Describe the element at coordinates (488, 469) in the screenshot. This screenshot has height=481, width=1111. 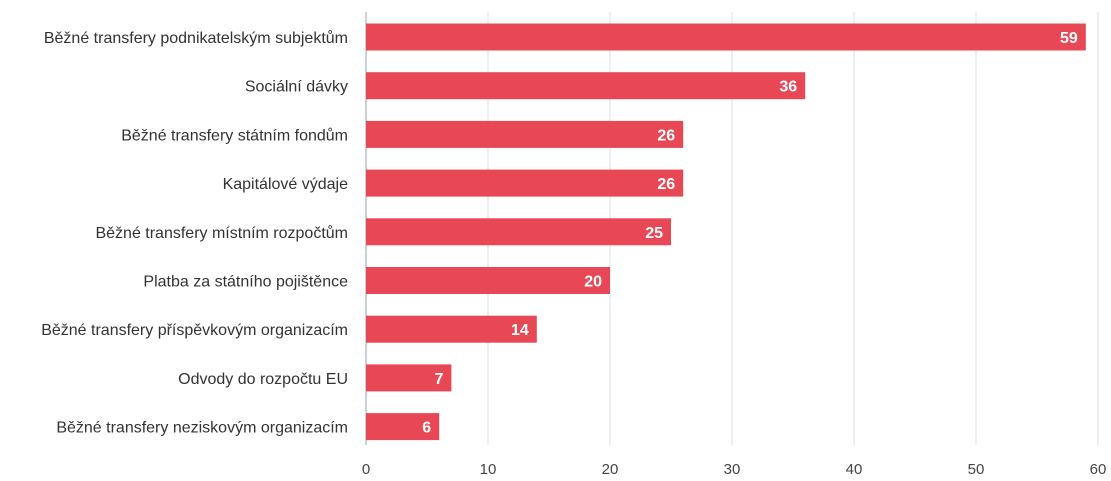
I see `x-tick-label-10: 10` at that location.